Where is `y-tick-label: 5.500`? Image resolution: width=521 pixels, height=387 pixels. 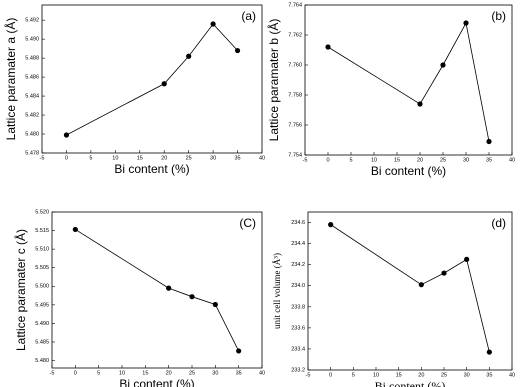
y-tick-label: 5.500 is located at coordinates (42, 287).